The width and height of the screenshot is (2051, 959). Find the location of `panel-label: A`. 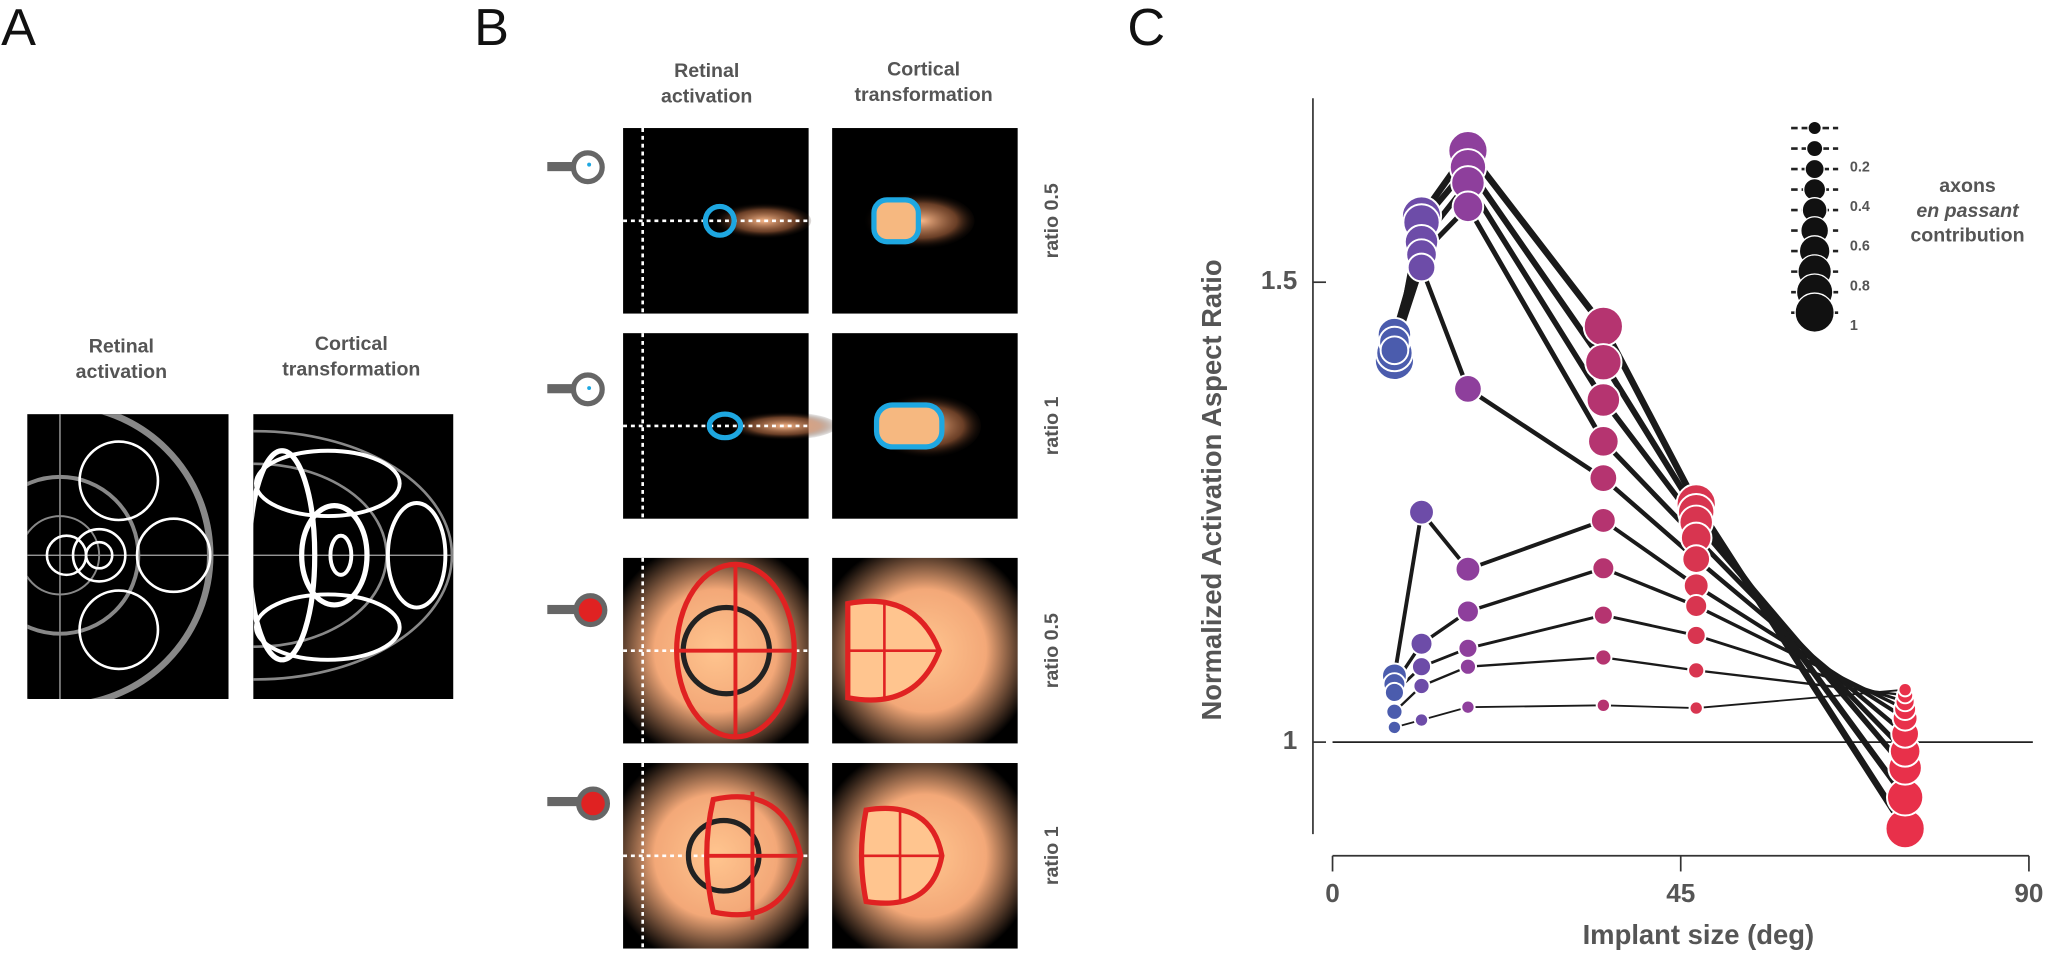

panel-label: A is located at coordinates (18, 28).